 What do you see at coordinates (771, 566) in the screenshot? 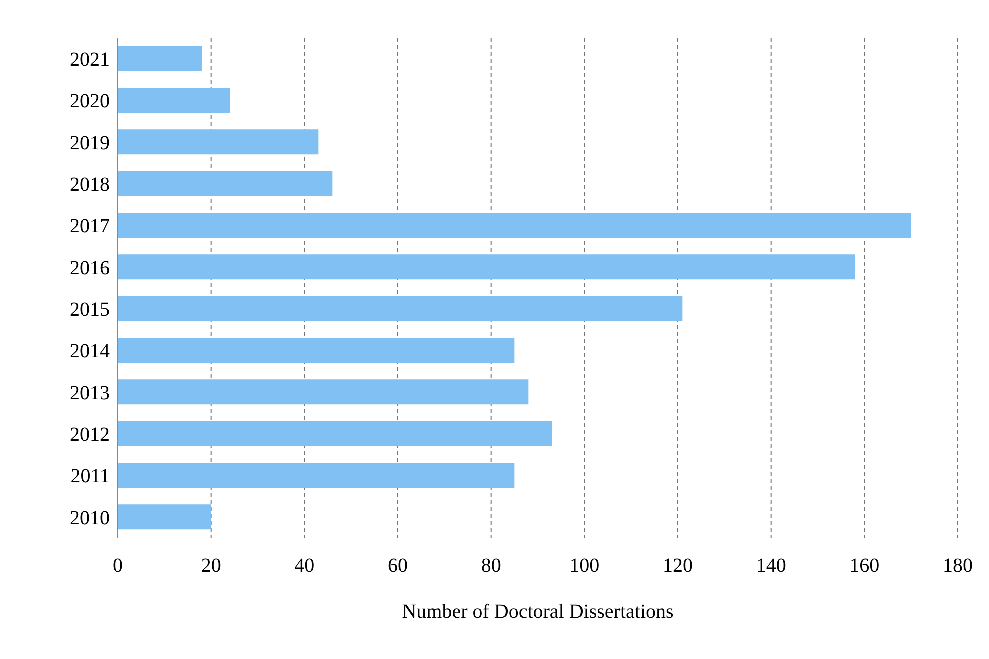
I see `x-tick-label: 140` at bounding box center [771, 566].